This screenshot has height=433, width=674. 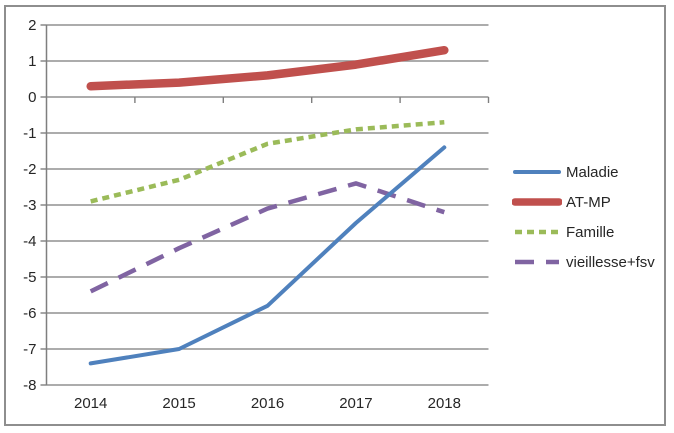 I want to click on x-axis-label: 2015, so click(x=178, y=403).